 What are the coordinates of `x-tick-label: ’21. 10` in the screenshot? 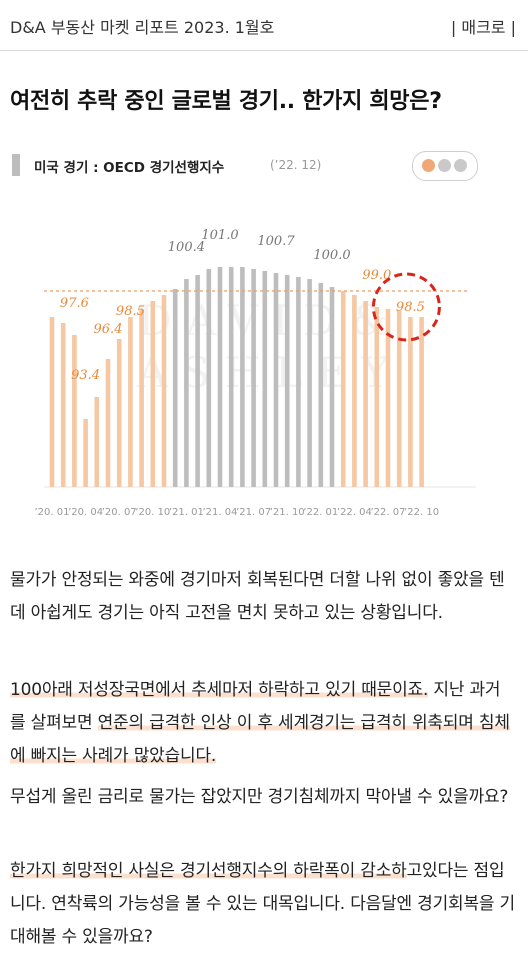 It's located at (287, 512).